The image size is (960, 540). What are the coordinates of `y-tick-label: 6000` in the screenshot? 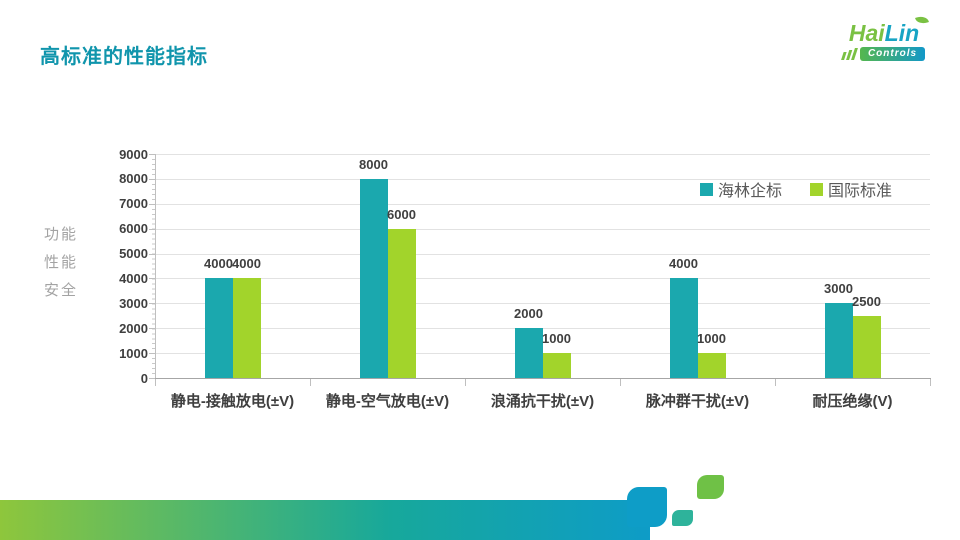 It's located at (133, 229).